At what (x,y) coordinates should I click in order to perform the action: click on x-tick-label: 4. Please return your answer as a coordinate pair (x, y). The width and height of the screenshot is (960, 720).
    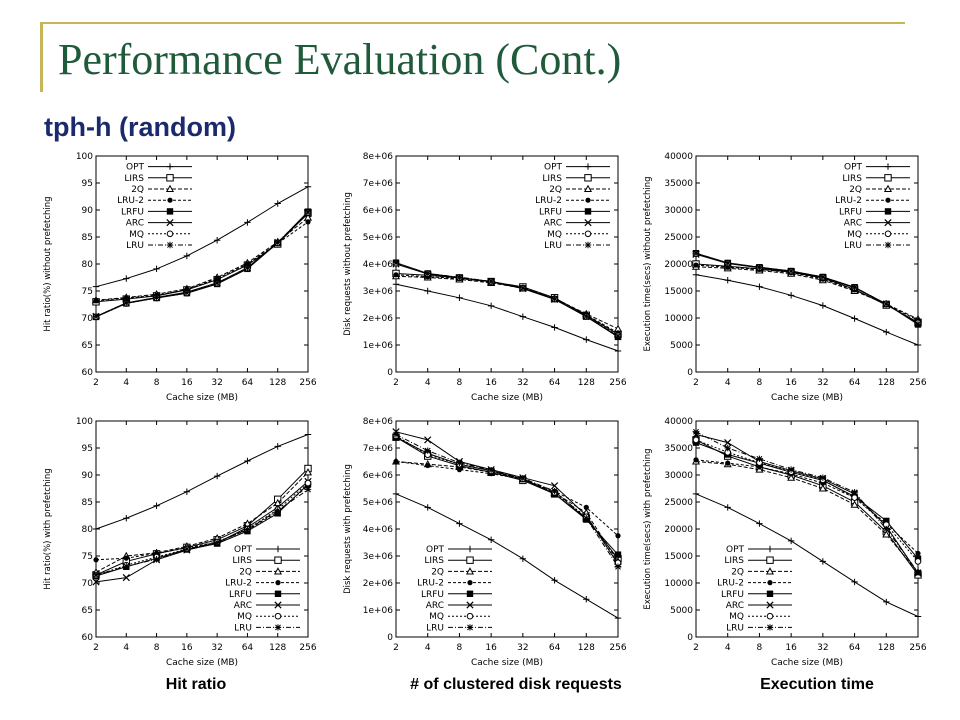
    Looking at the image, I should click on (428, 648).